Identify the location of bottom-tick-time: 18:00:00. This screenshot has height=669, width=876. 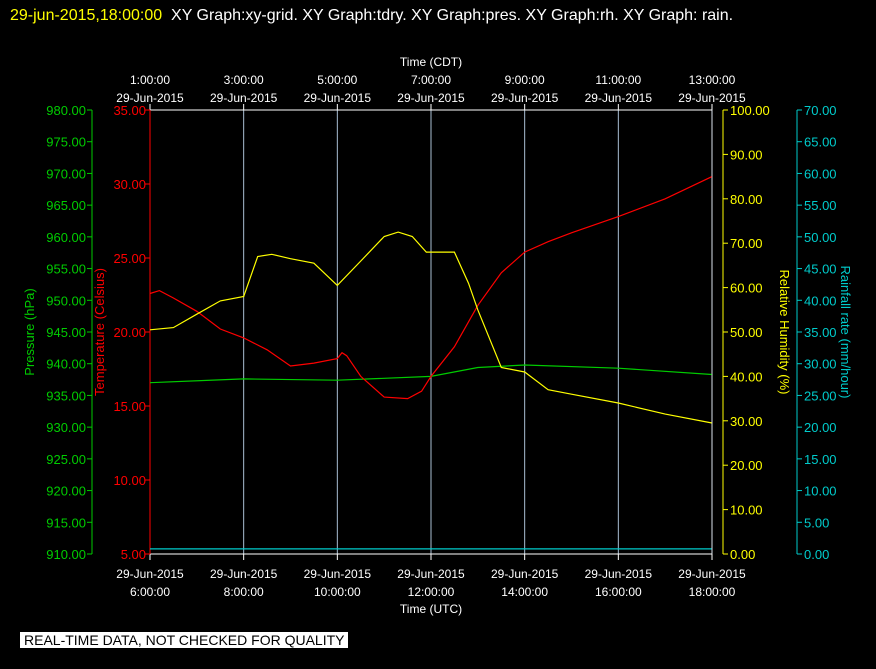
(712, 592).